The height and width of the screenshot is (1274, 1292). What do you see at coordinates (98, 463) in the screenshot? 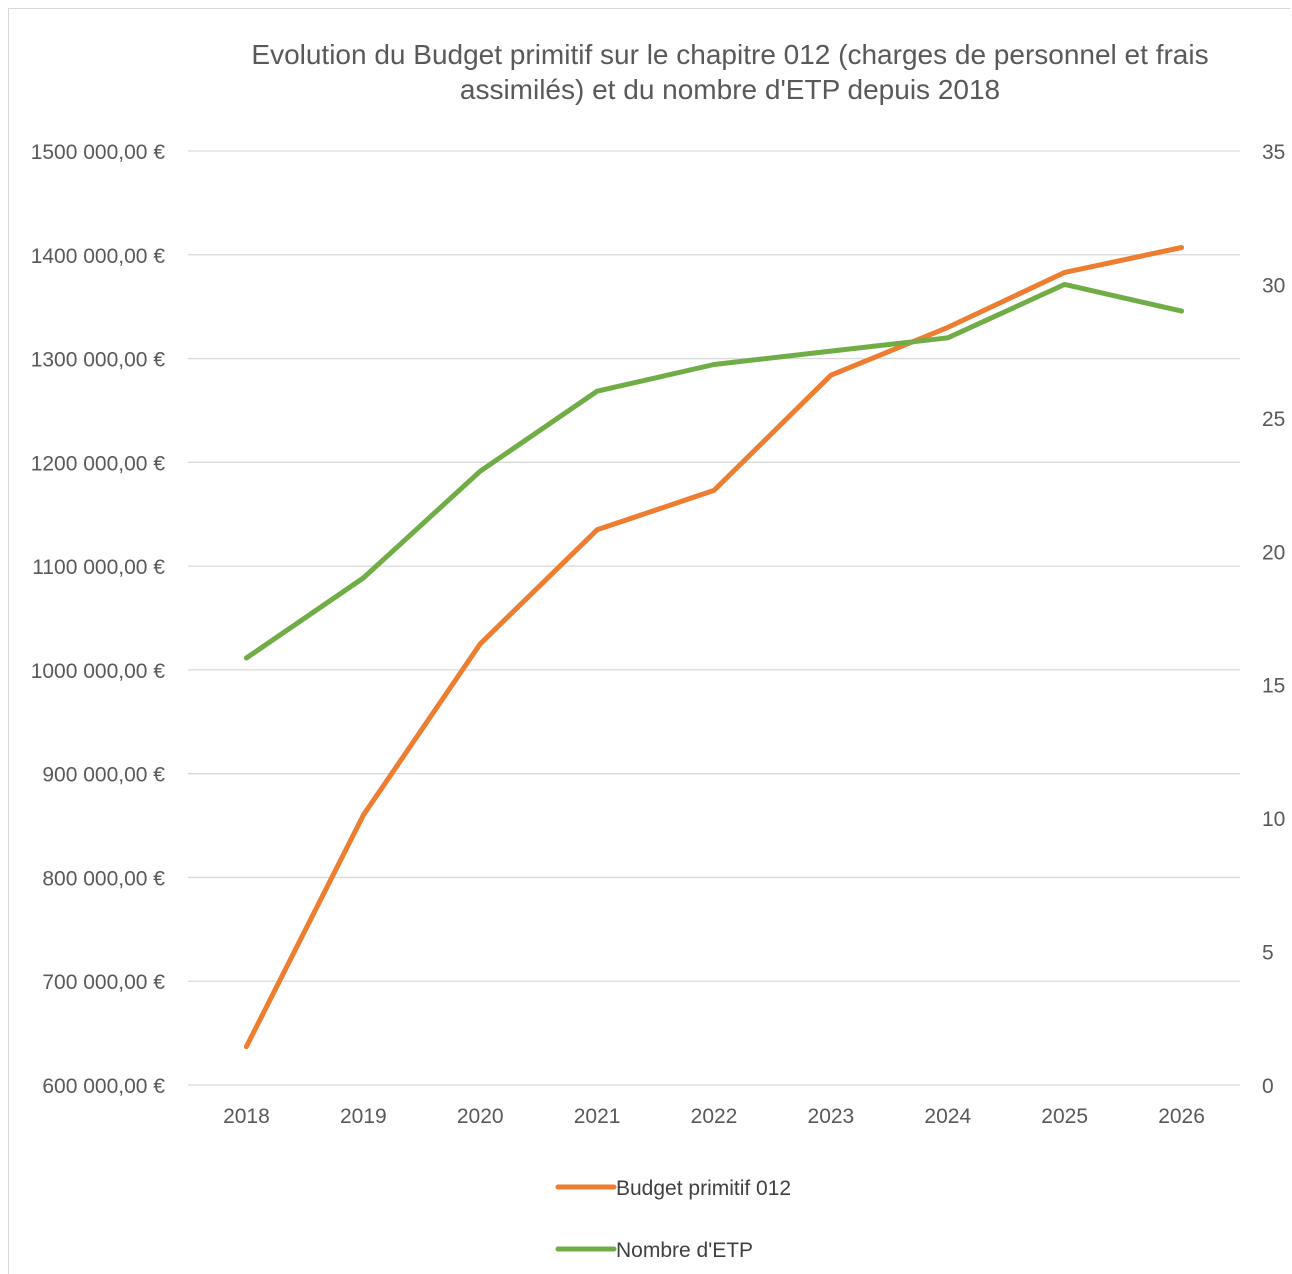
I see `left-tick-label: 1200 000,00 €` at bounding box center [98, 463].